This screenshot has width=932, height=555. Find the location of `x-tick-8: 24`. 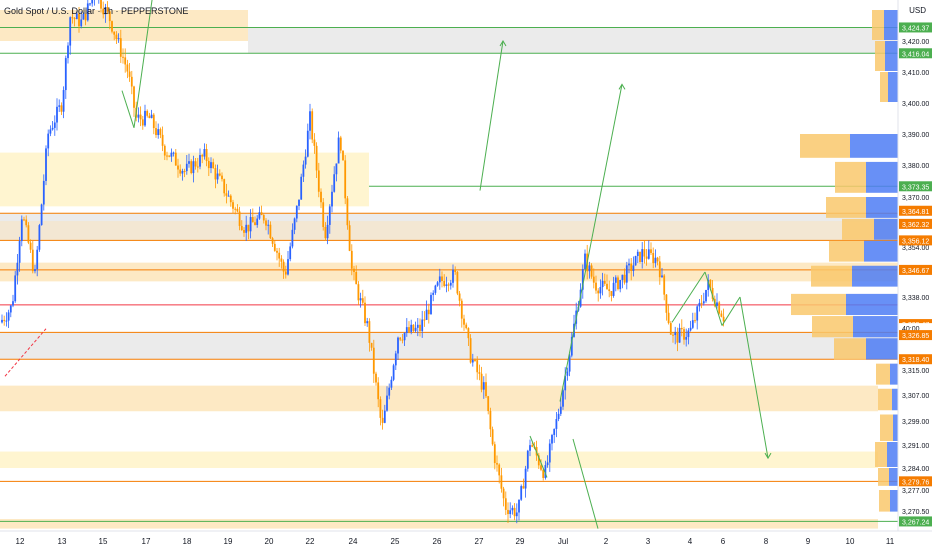

x-tick-8: 24 is located at coordinates (353, 541).